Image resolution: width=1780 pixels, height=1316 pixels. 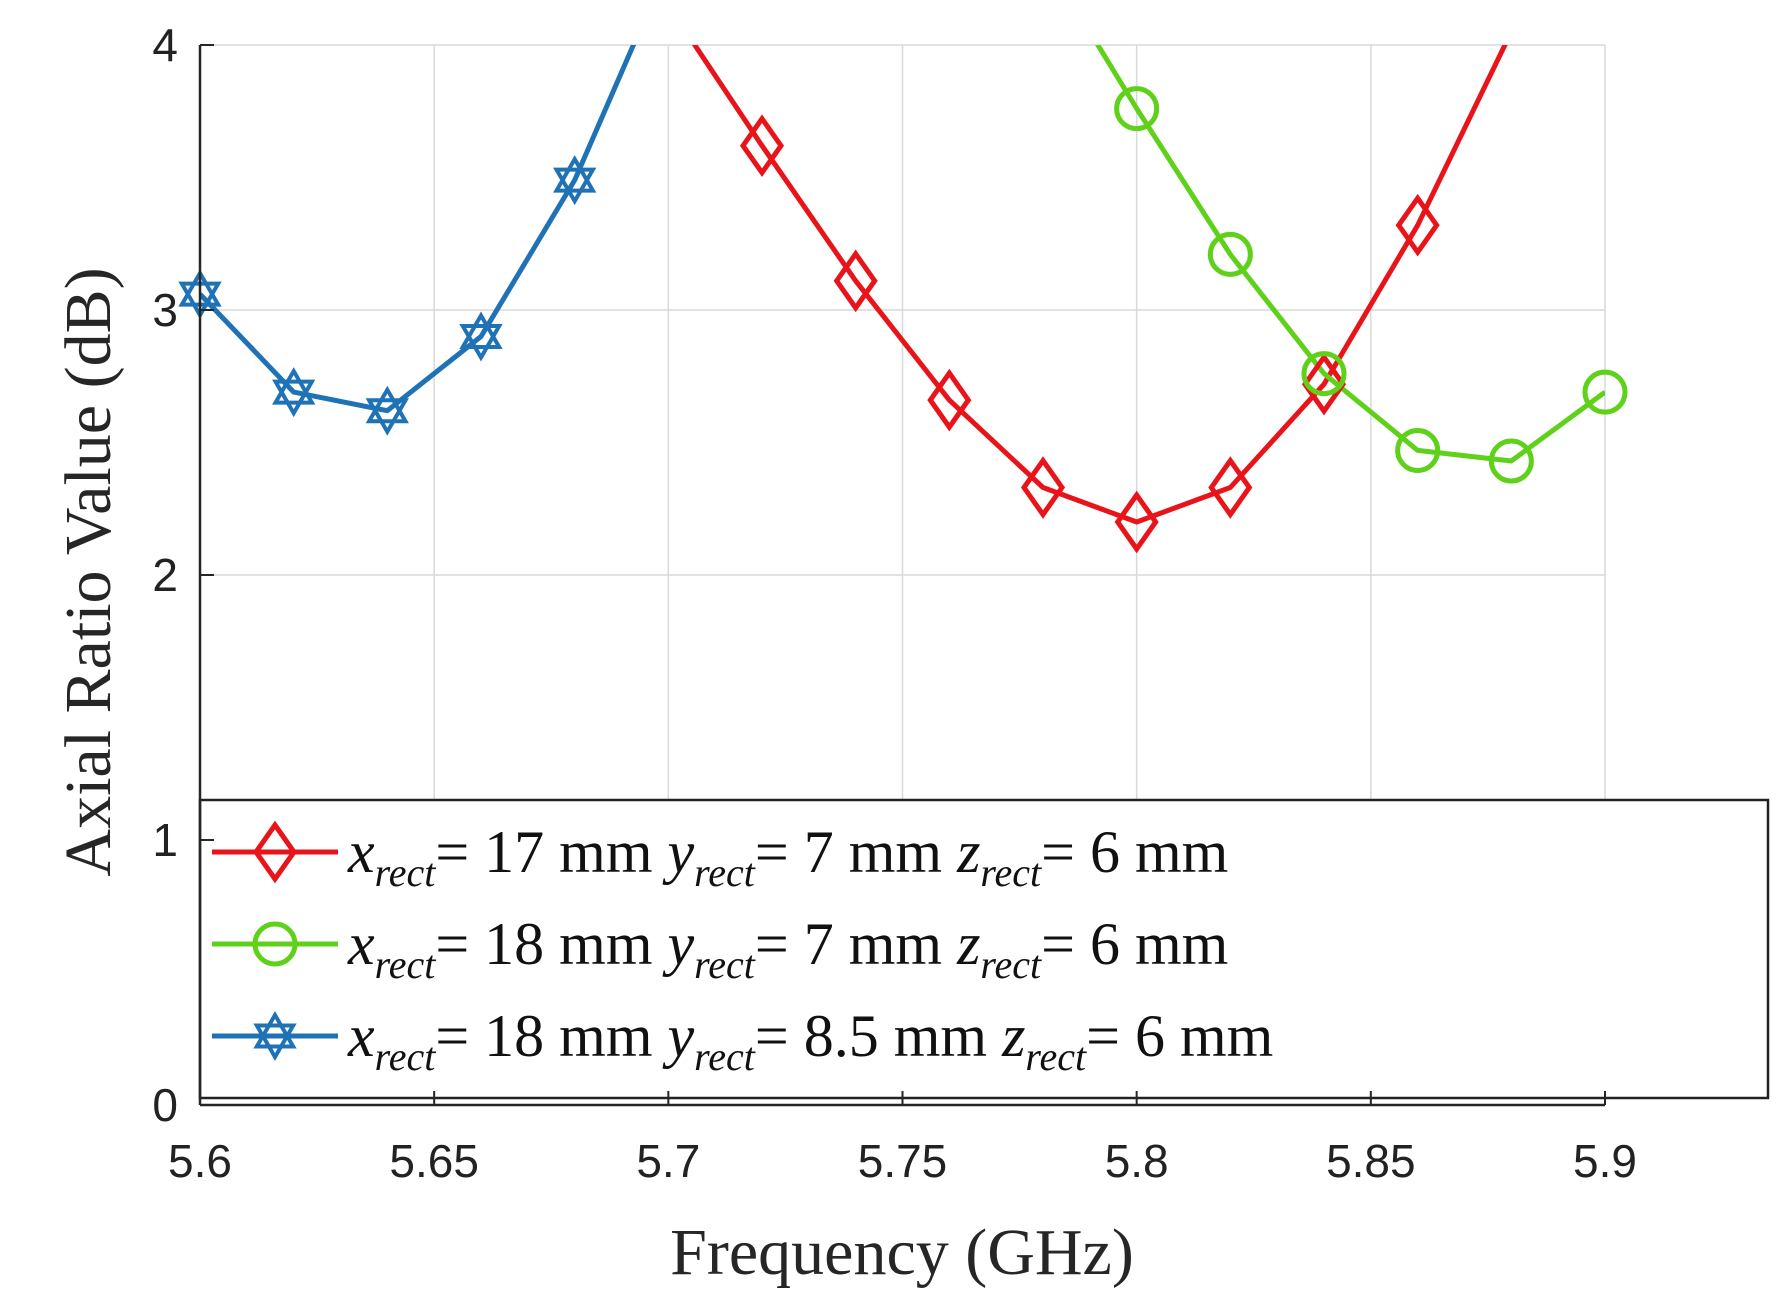 I want to click on y-tick-label: 1, so click(x=165, y=840).